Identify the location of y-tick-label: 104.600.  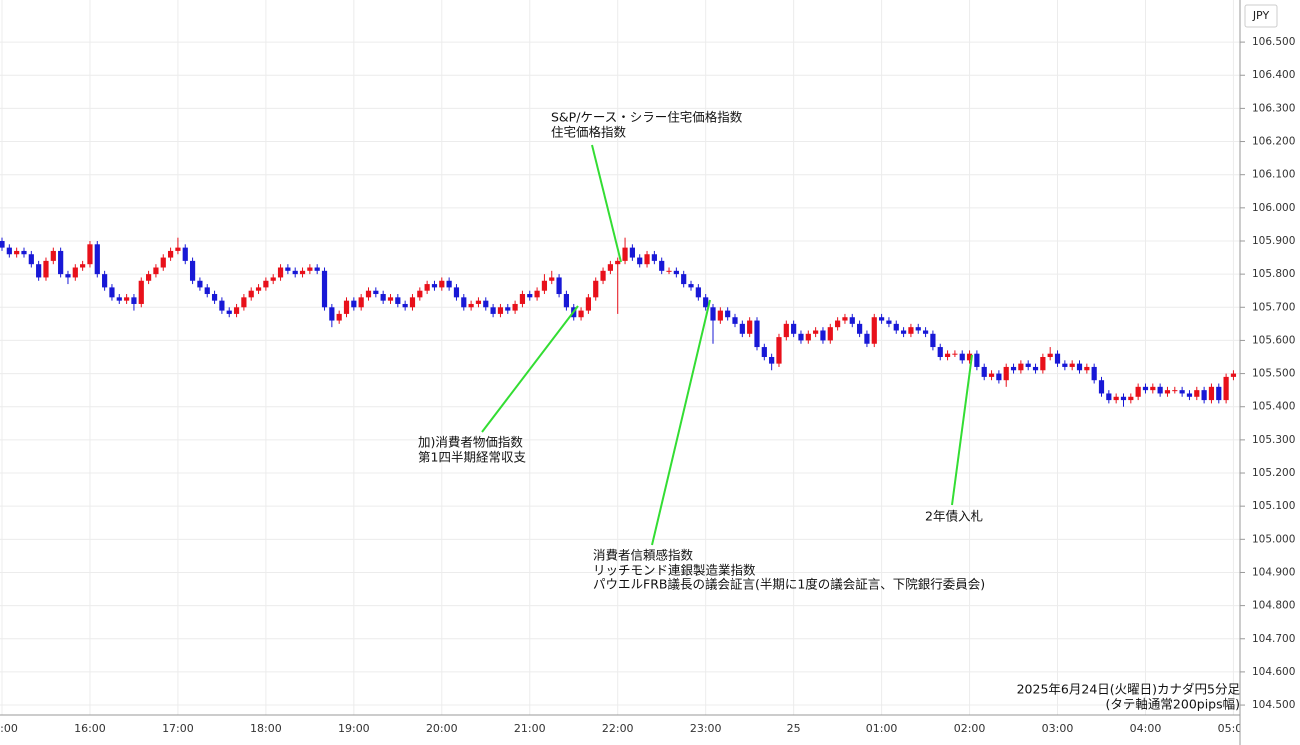
(1273, 672).